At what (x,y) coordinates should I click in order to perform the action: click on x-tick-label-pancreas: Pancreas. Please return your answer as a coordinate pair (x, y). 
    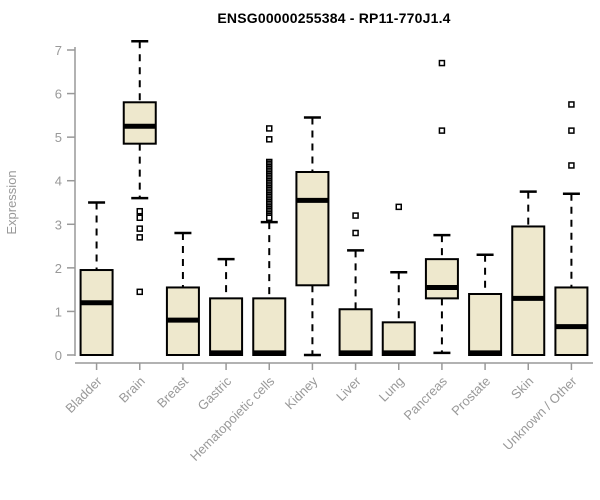
    Looking at the image, I should click on (426, 398).